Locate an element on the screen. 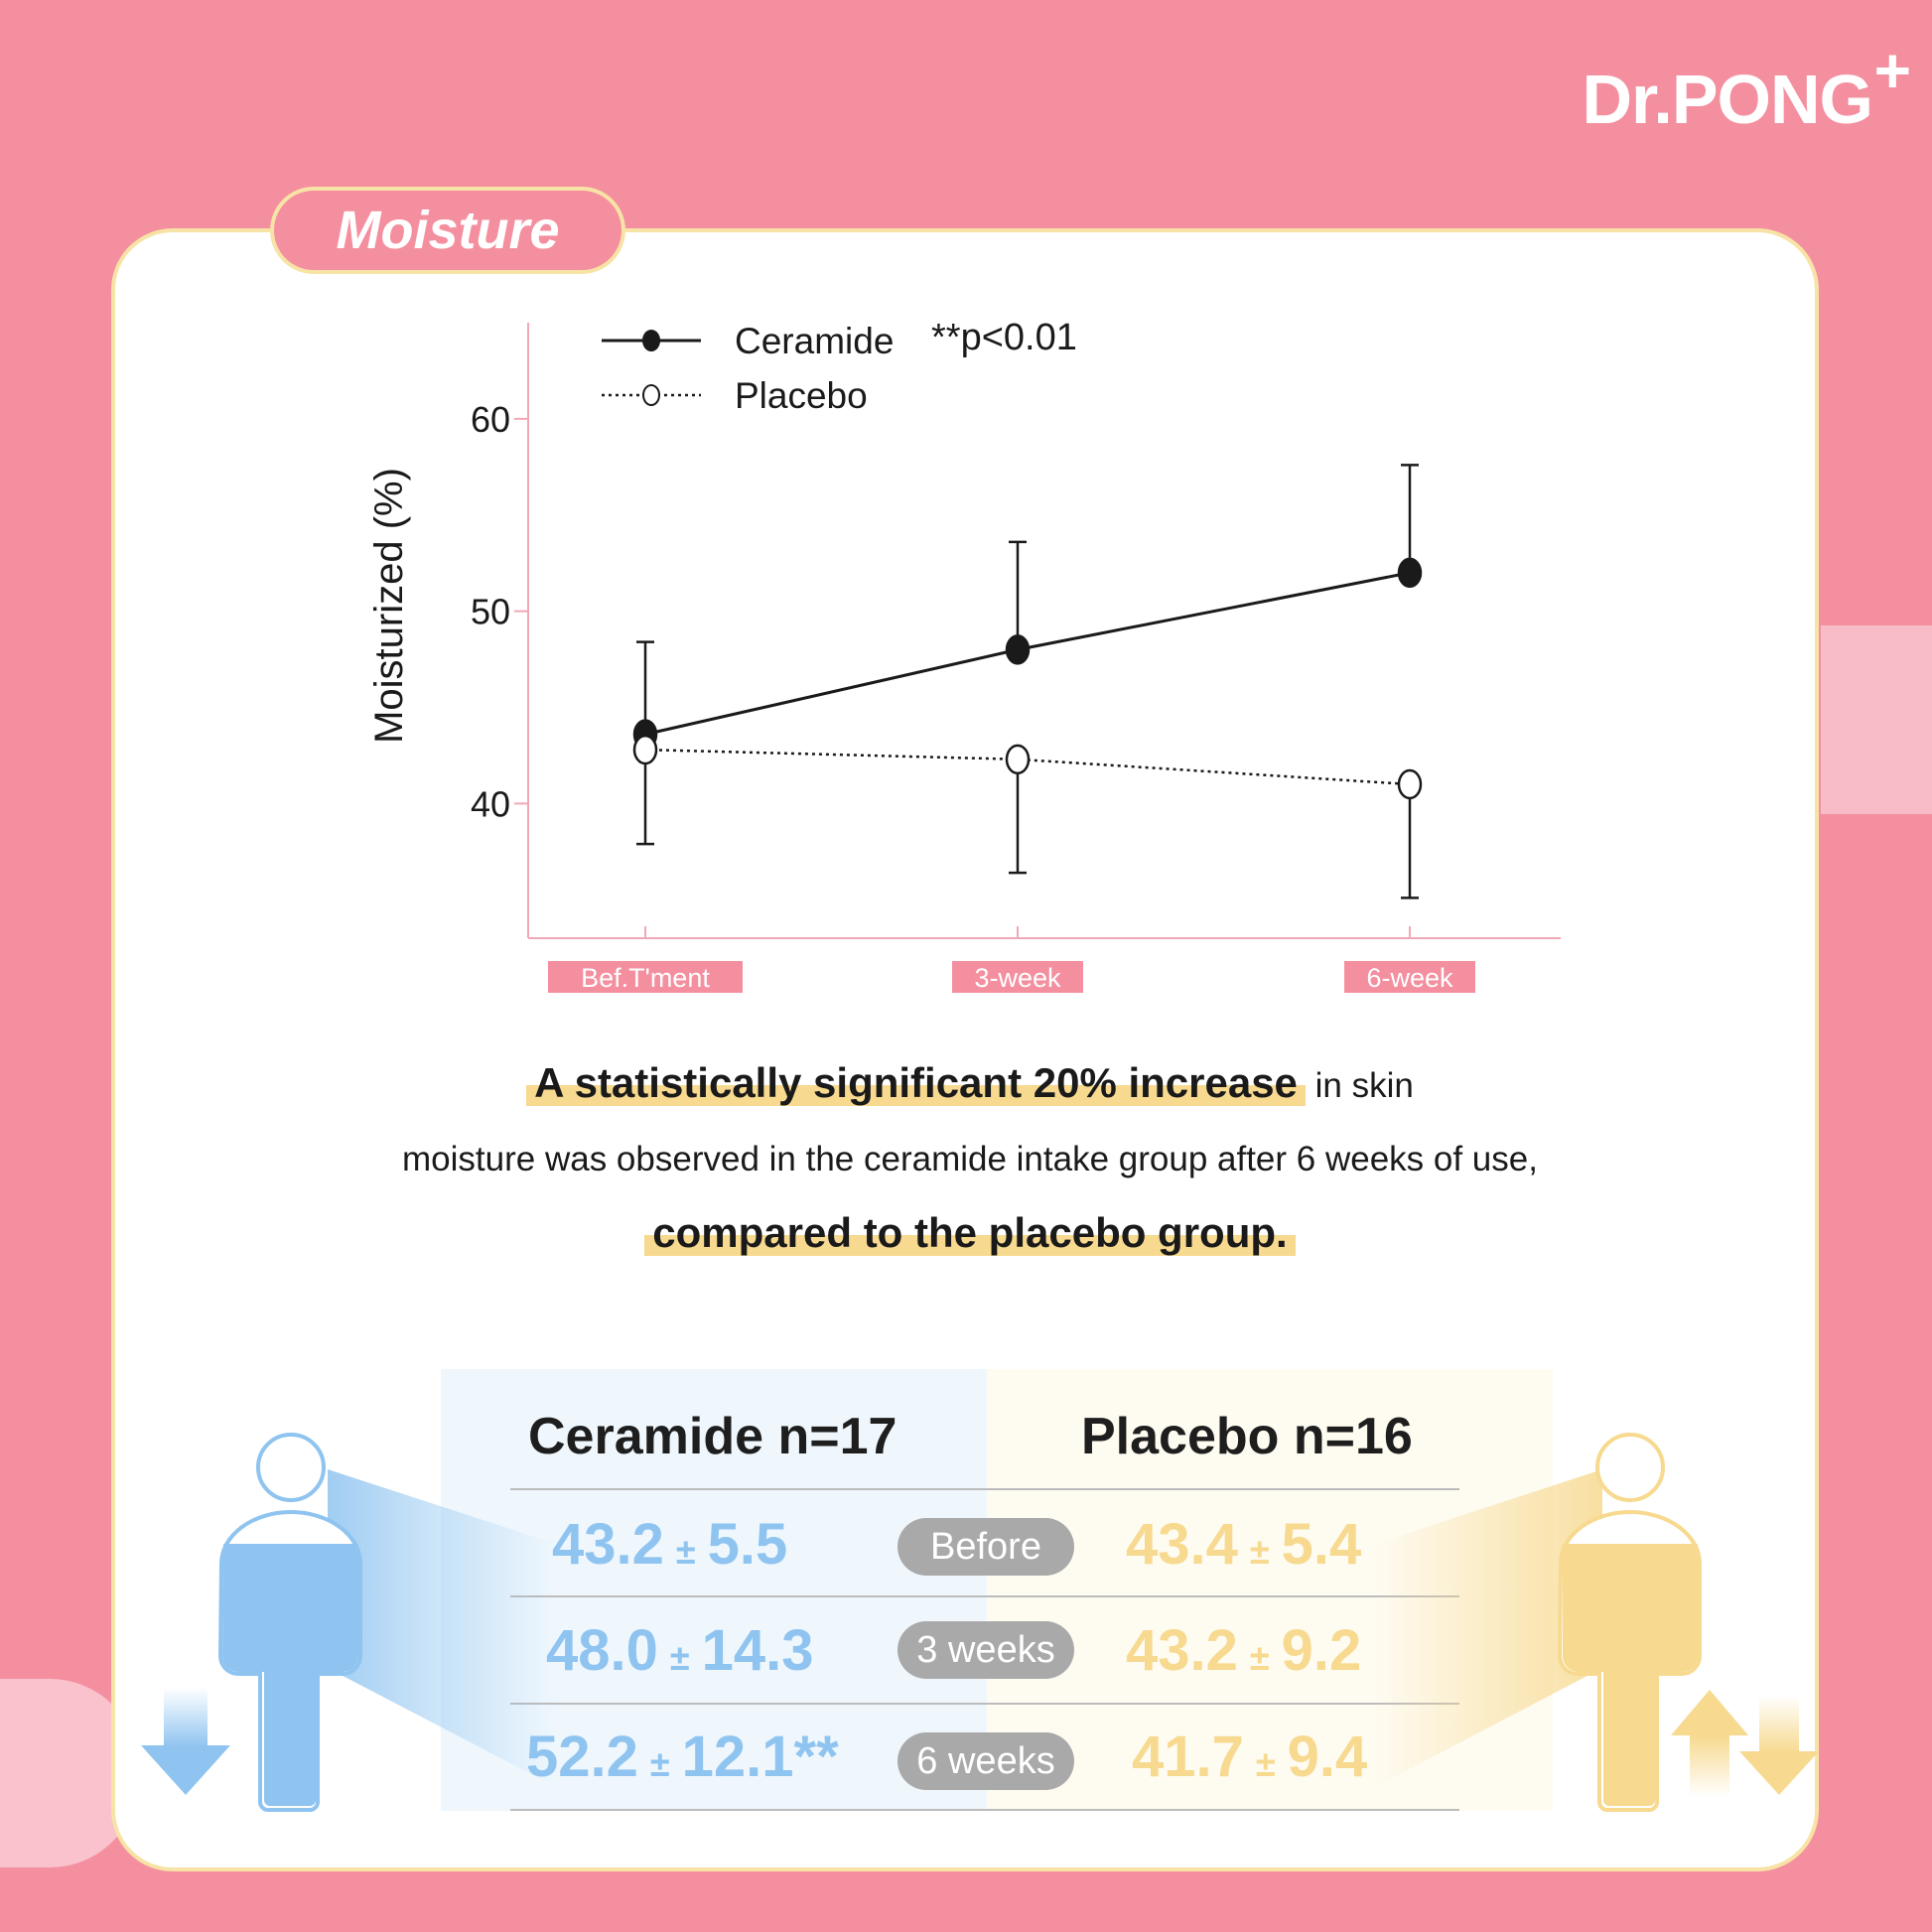 The height and width of the screenshot is (1932, 1932). significance-annotation: **p<0.01 is located at coordinates (1004, 338).